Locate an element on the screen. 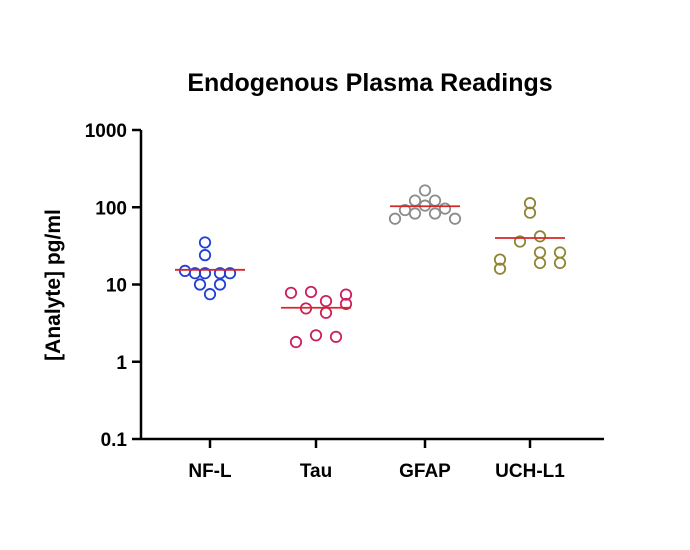 The width and height of the screenshot is (690, 550). y-axis-label: [Analyte] pg/ml is located at coordinates (53, 285).